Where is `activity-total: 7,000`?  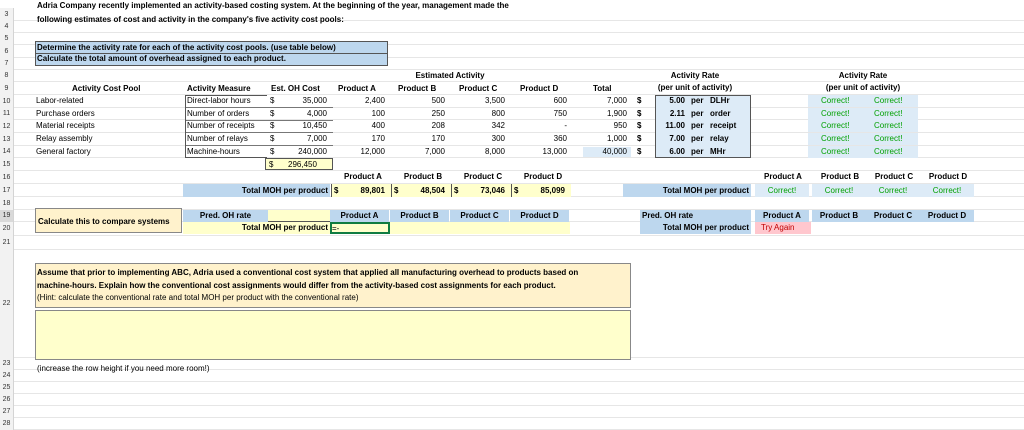
activity-total: 7,000 is located at coordinates (616, 100).